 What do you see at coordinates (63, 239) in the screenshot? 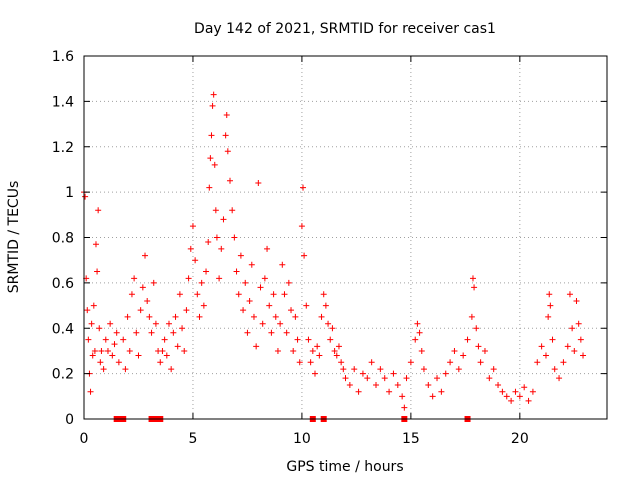
I see `y-tick-label: 0.8` at bounding box center [63, 239].